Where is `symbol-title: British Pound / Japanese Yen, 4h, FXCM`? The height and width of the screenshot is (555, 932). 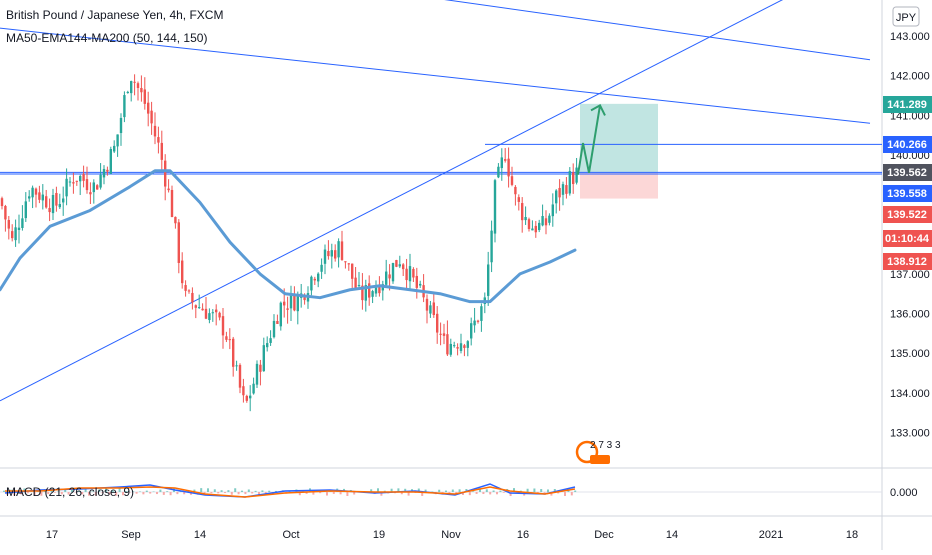 symbol-title: British Pound / Japanese Yen, 4h, FXCM is located at coordinates (115, 15).